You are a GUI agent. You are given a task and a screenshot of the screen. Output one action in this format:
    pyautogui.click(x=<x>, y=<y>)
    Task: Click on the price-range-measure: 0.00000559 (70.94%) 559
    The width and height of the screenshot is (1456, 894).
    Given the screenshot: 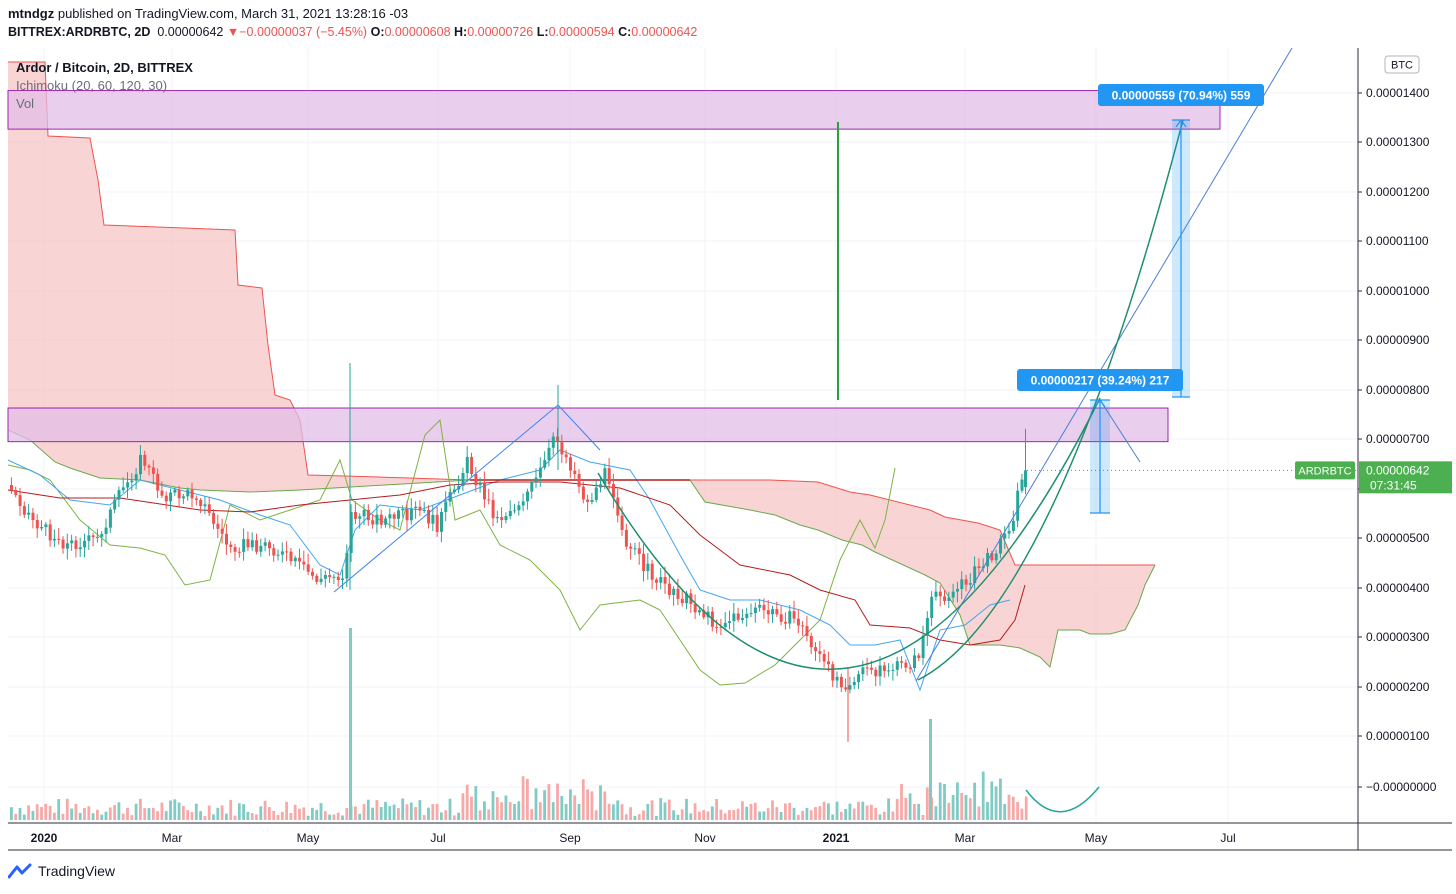 What is the action you would take?
    pyautogui.click(x=1181, y=241)
    